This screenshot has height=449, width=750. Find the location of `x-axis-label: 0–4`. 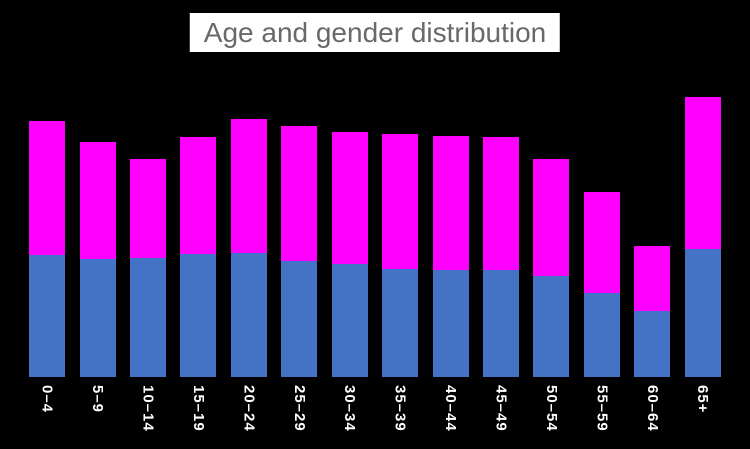

x-axis-label: 0–4 is located at coordinates (47, 399).